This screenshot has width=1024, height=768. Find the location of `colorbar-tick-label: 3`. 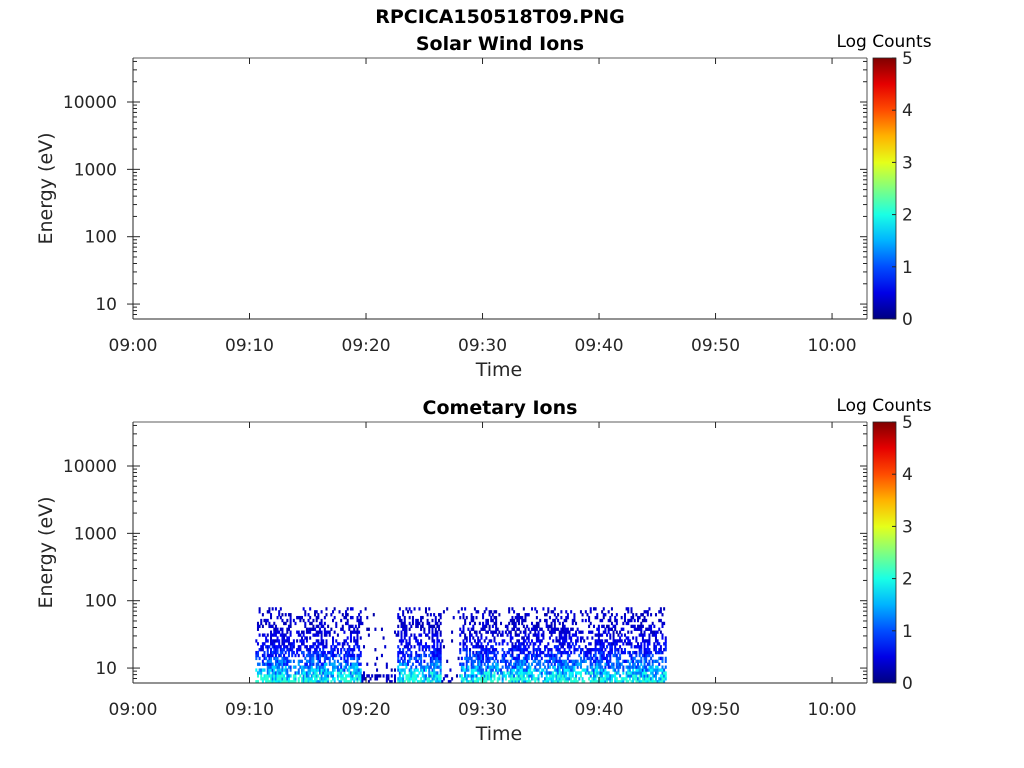

colorbar-tick-label: 3 is located at coordinates (907, 527).